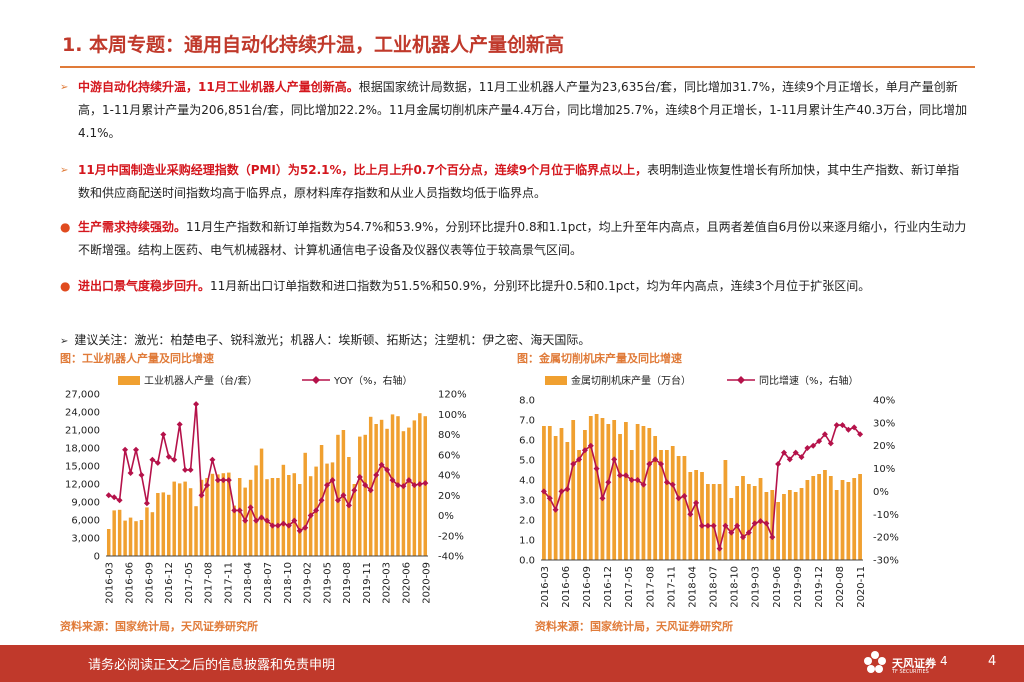 This screenshot has width=1024, height=682. What do you see at coordinates (914, 663) in the screenshot?
I see `brand-name: 天风证券` at bounding box center [914, 663].